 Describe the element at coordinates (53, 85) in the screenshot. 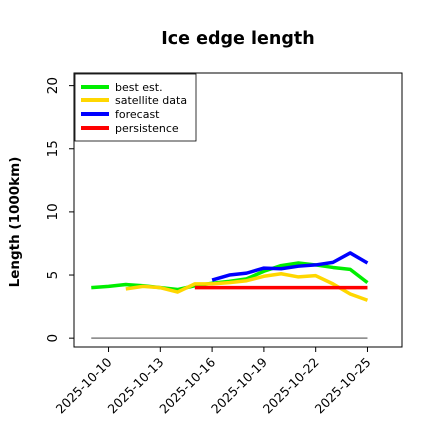

I see `y-tick-label-20: 20` at that location.